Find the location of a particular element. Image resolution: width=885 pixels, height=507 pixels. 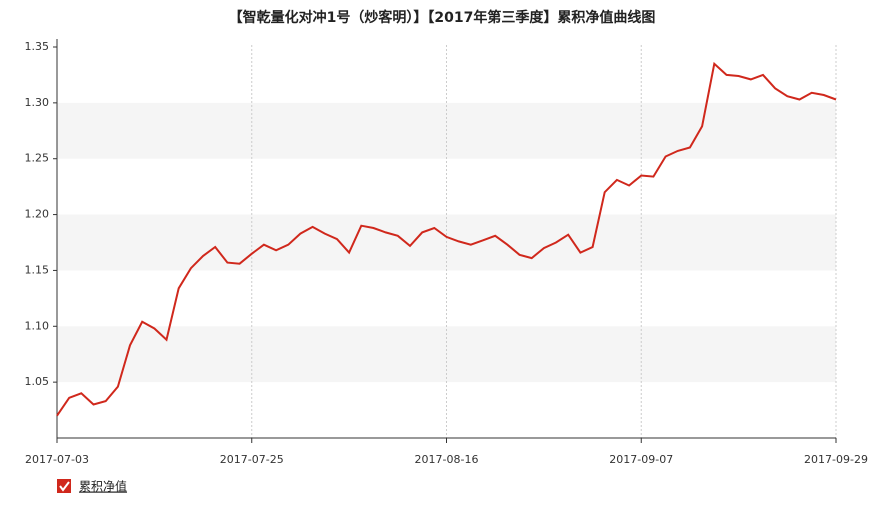

y-tick-label: 1.35 is located at coordinates (37, 46).